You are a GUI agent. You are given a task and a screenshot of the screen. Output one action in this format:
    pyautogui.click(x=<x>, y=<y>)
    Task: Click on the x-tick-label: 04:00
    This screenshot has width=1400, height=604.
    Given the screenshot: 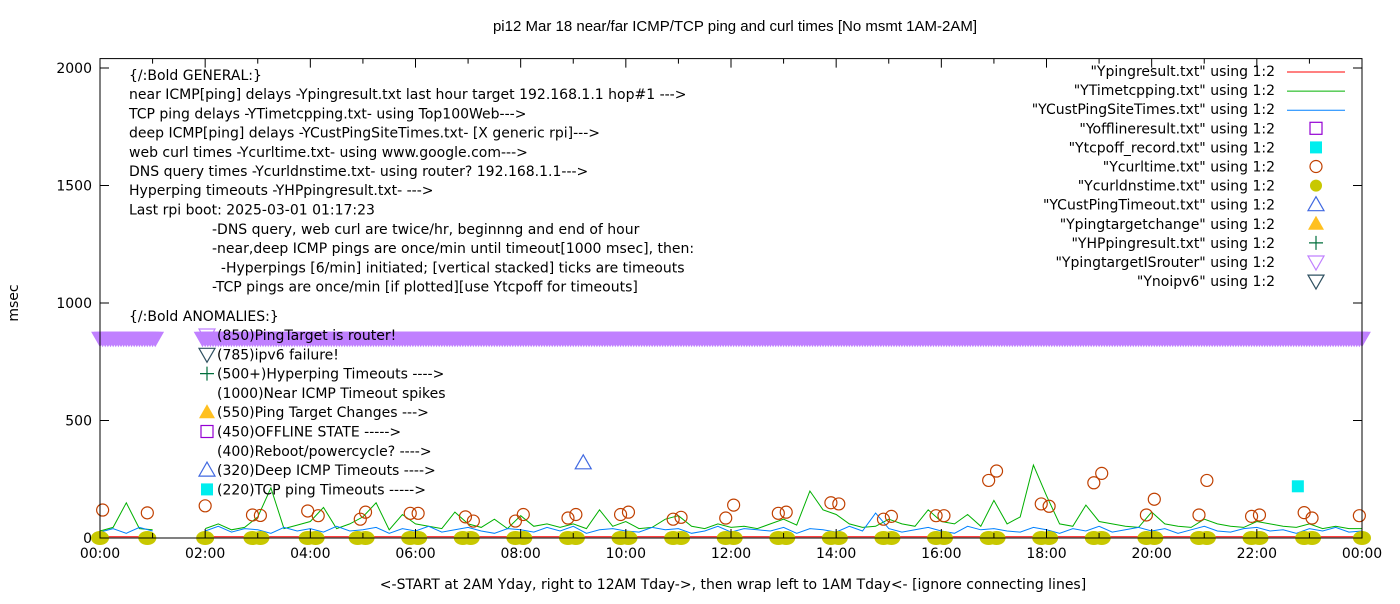 What is the action you would take?
    pyautogui.click(x=310, y=554)
    